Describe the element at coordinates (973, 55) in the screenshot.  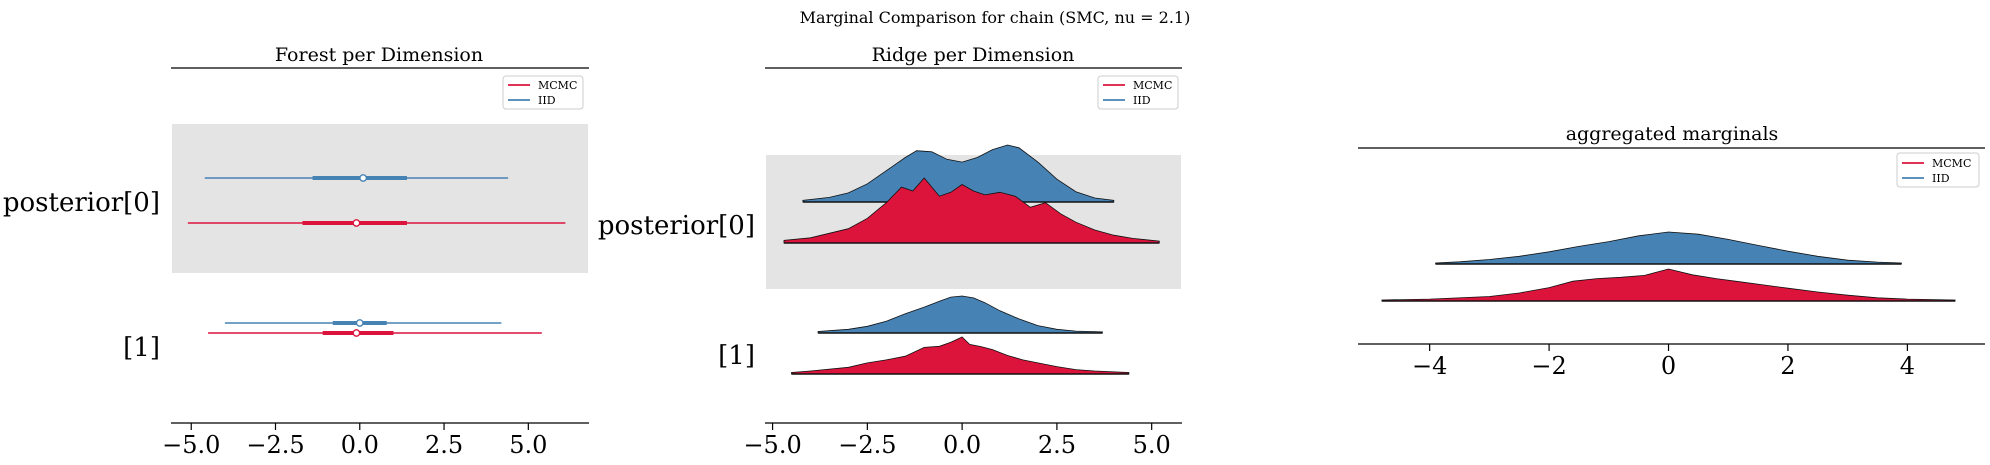
I see `ridge-panel-title: Ridge per Dimension` at that location.